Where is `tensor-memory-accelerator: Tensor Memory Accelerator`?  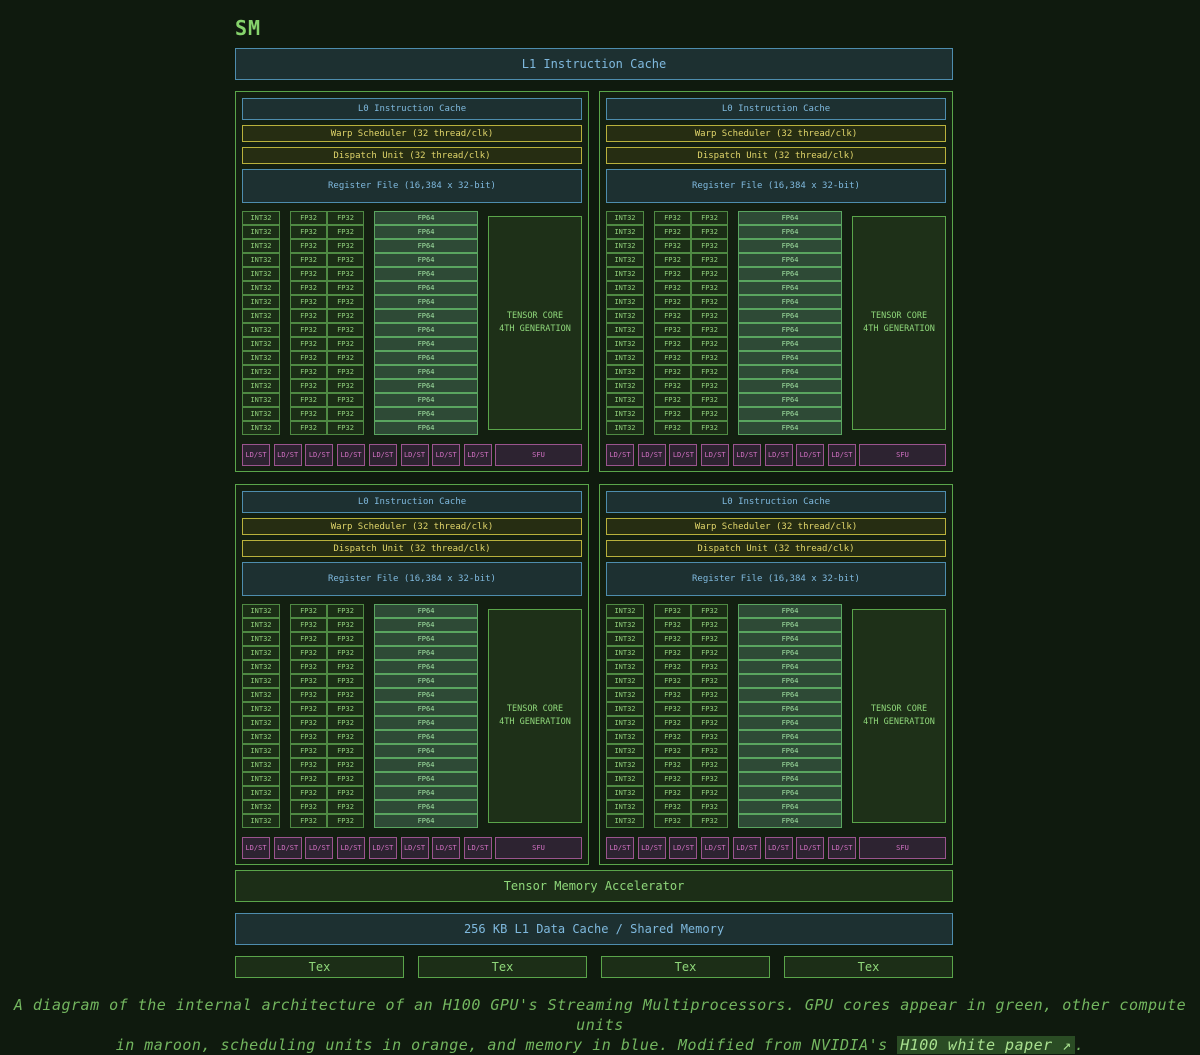
tensor-memory-accelerator: Tensor Memory Accelerator is located at coordinates (594, 886).